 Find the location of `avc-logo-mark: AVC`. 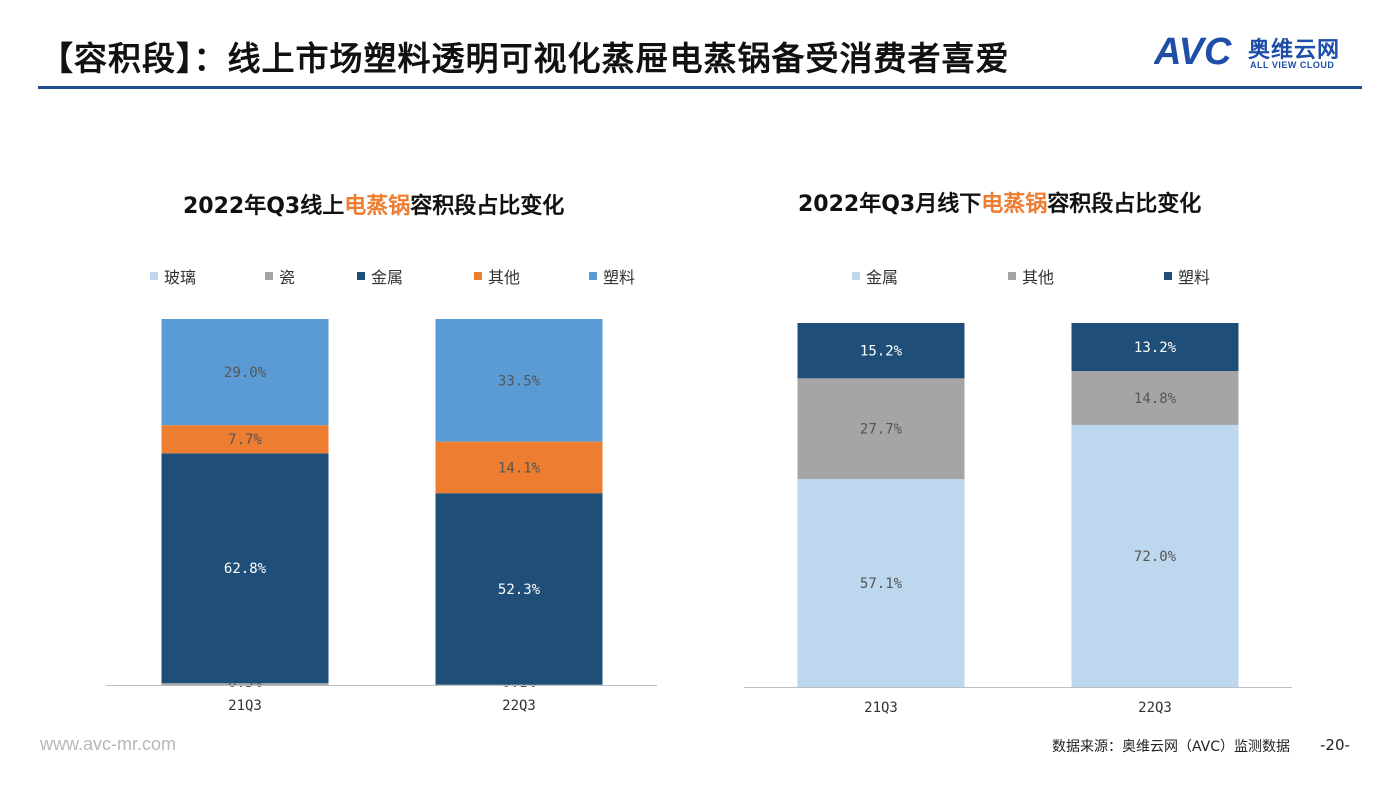

avc-logo-mark: AVC is located at coordinates (1193, 50).